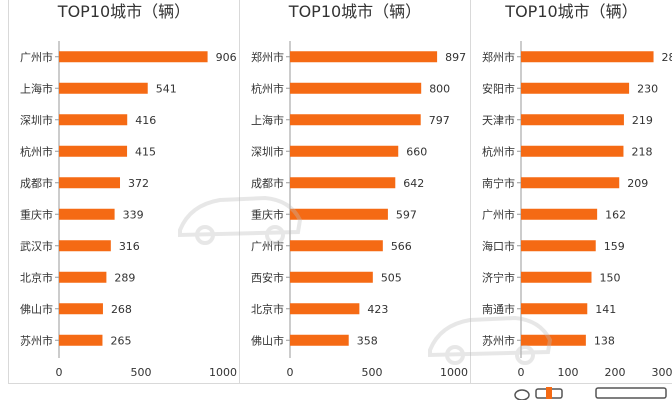 Image resolution: width=672 pixels, height=400 pixels. Describe the element at coordinates (498, 246) in the screenshot. I see `category-label: 海口市` at that location.